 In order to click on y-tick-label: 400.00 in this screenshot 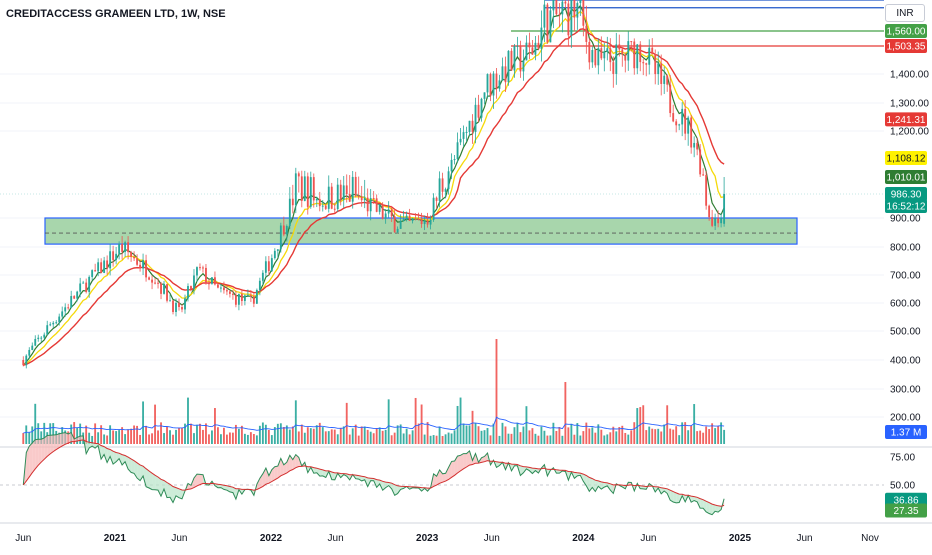, I will do `click(905, 361)`.